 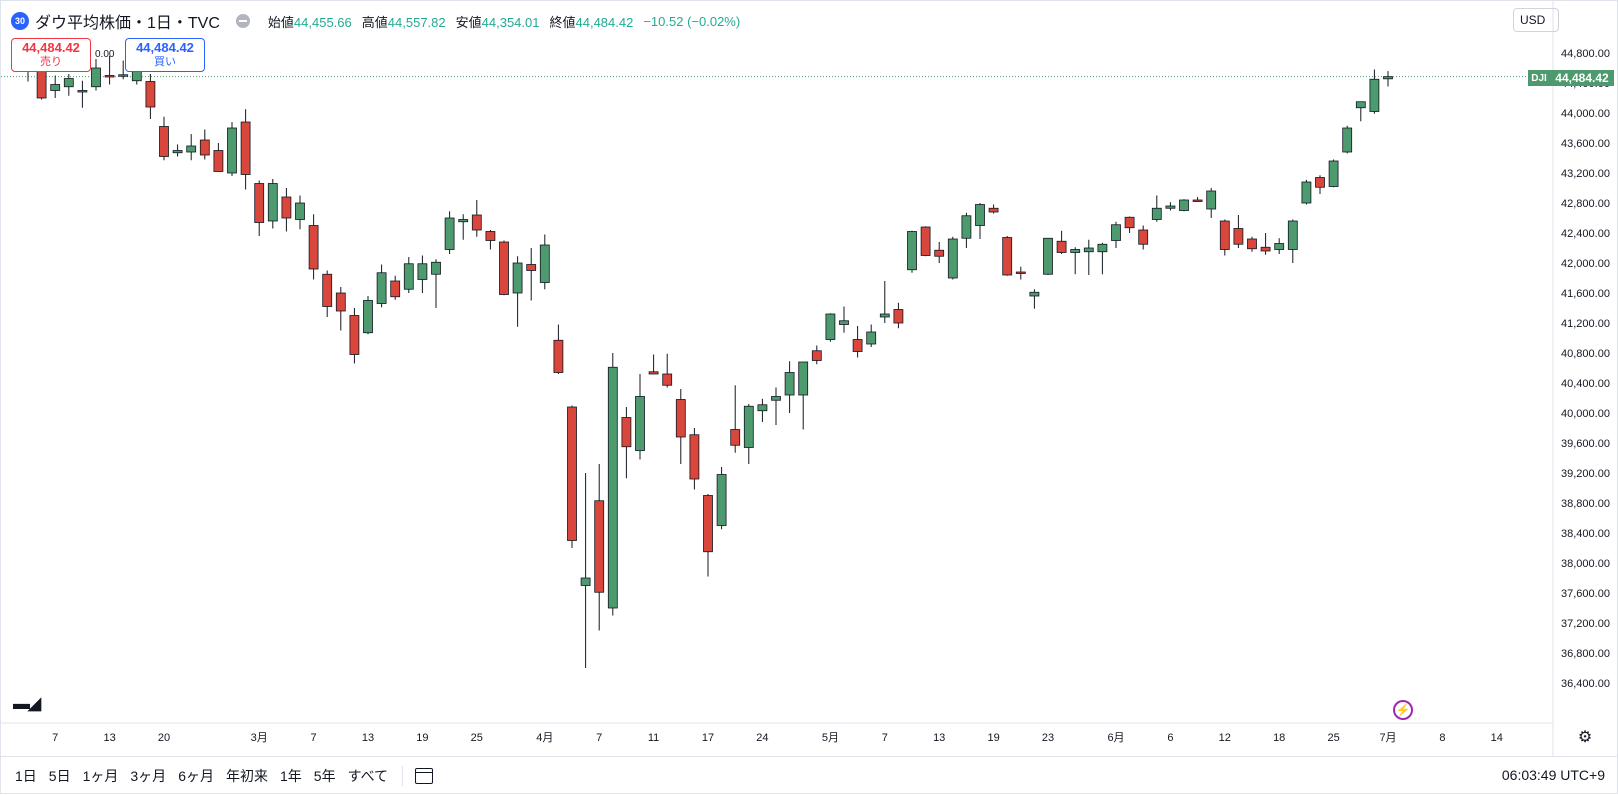 What do you see at coordinates (1585, 594) in the screenshot?
I see `y-tick-label: 37,600.00` at bounding box center [1585, 594].